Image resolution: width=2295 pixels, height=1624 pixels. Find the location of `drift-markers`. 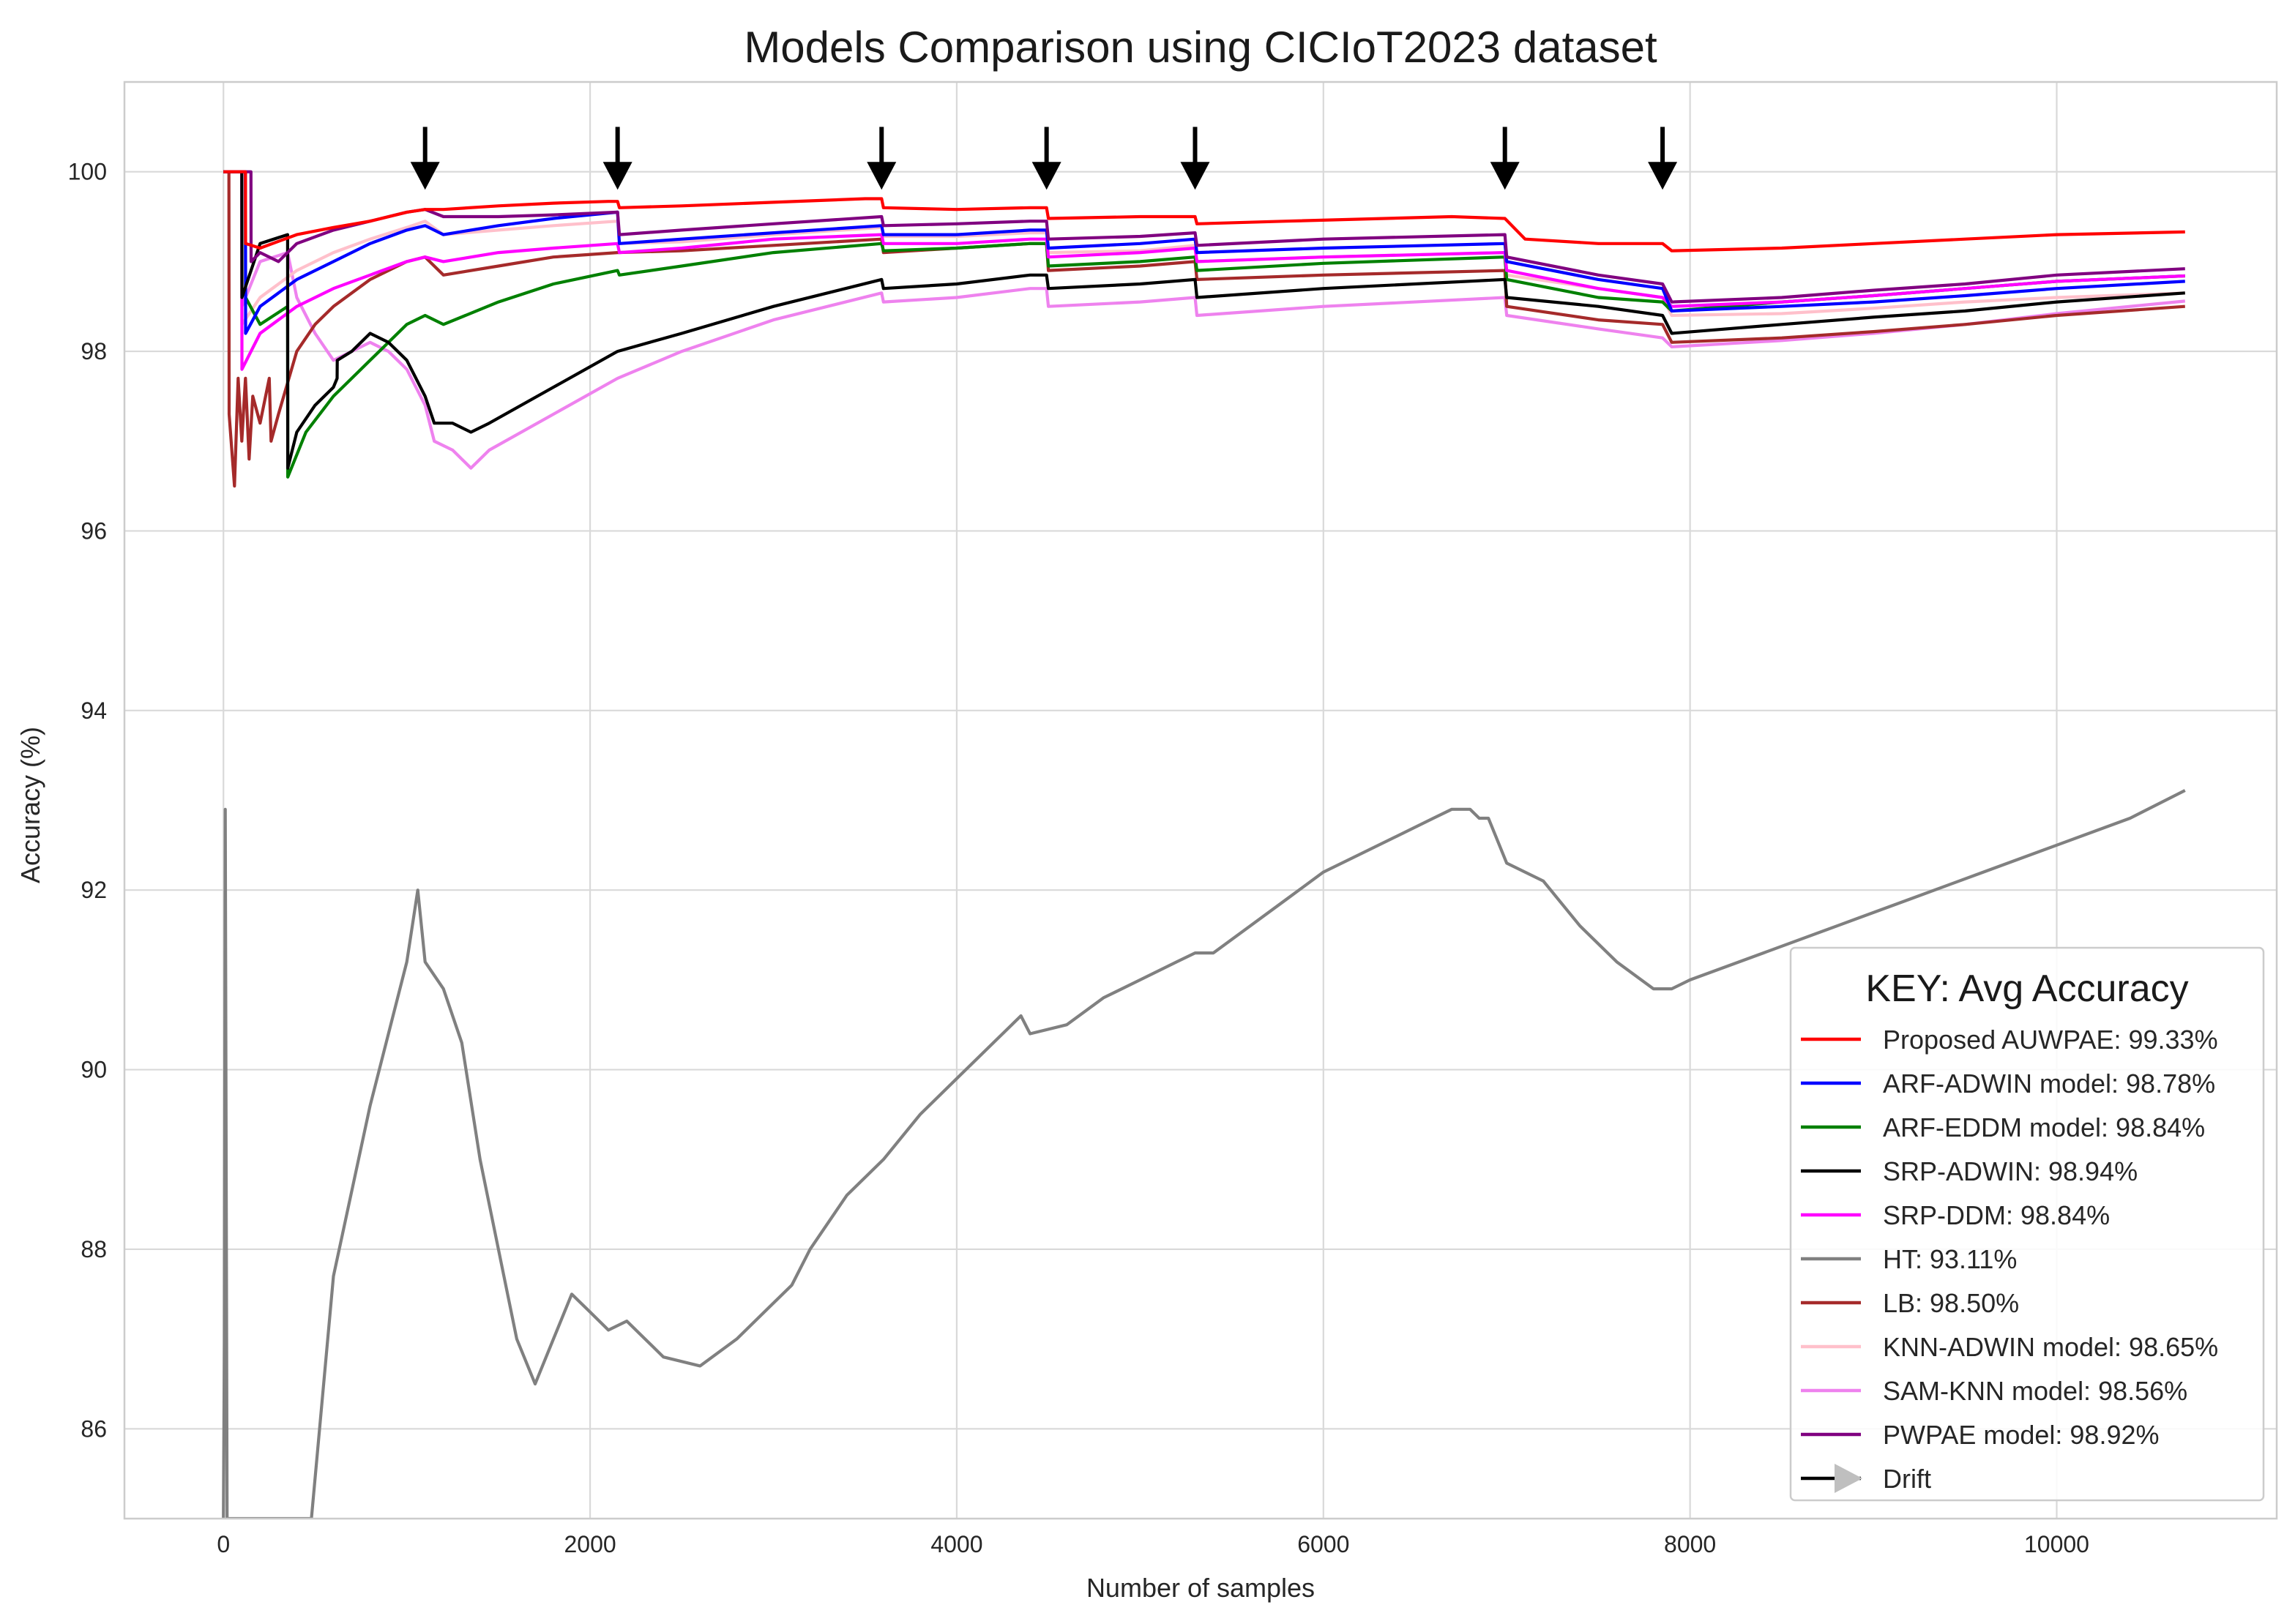

drift-markers is located at coordinates (1044, 158).